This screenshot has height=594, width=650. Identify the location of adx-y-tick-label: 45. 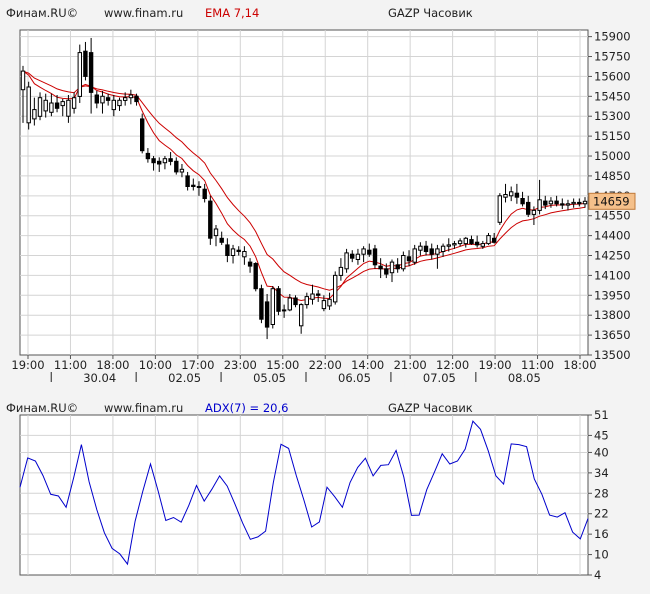
(601, 435).